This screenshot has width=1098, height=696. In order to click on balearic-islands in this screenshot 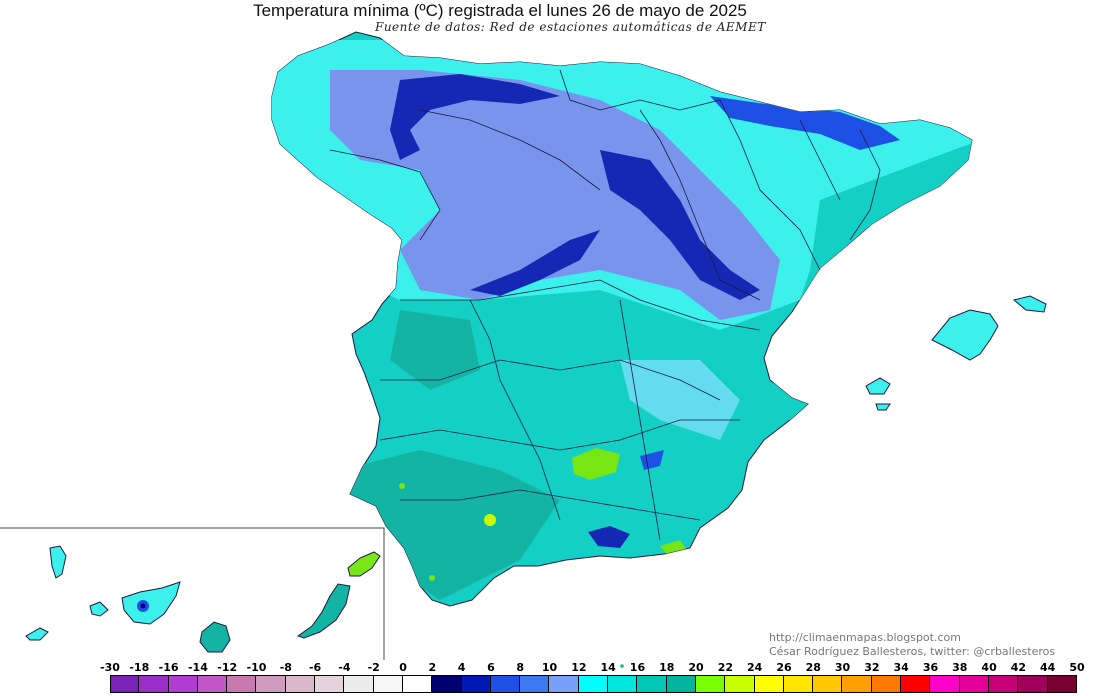, I will do `click(956, 353)`.